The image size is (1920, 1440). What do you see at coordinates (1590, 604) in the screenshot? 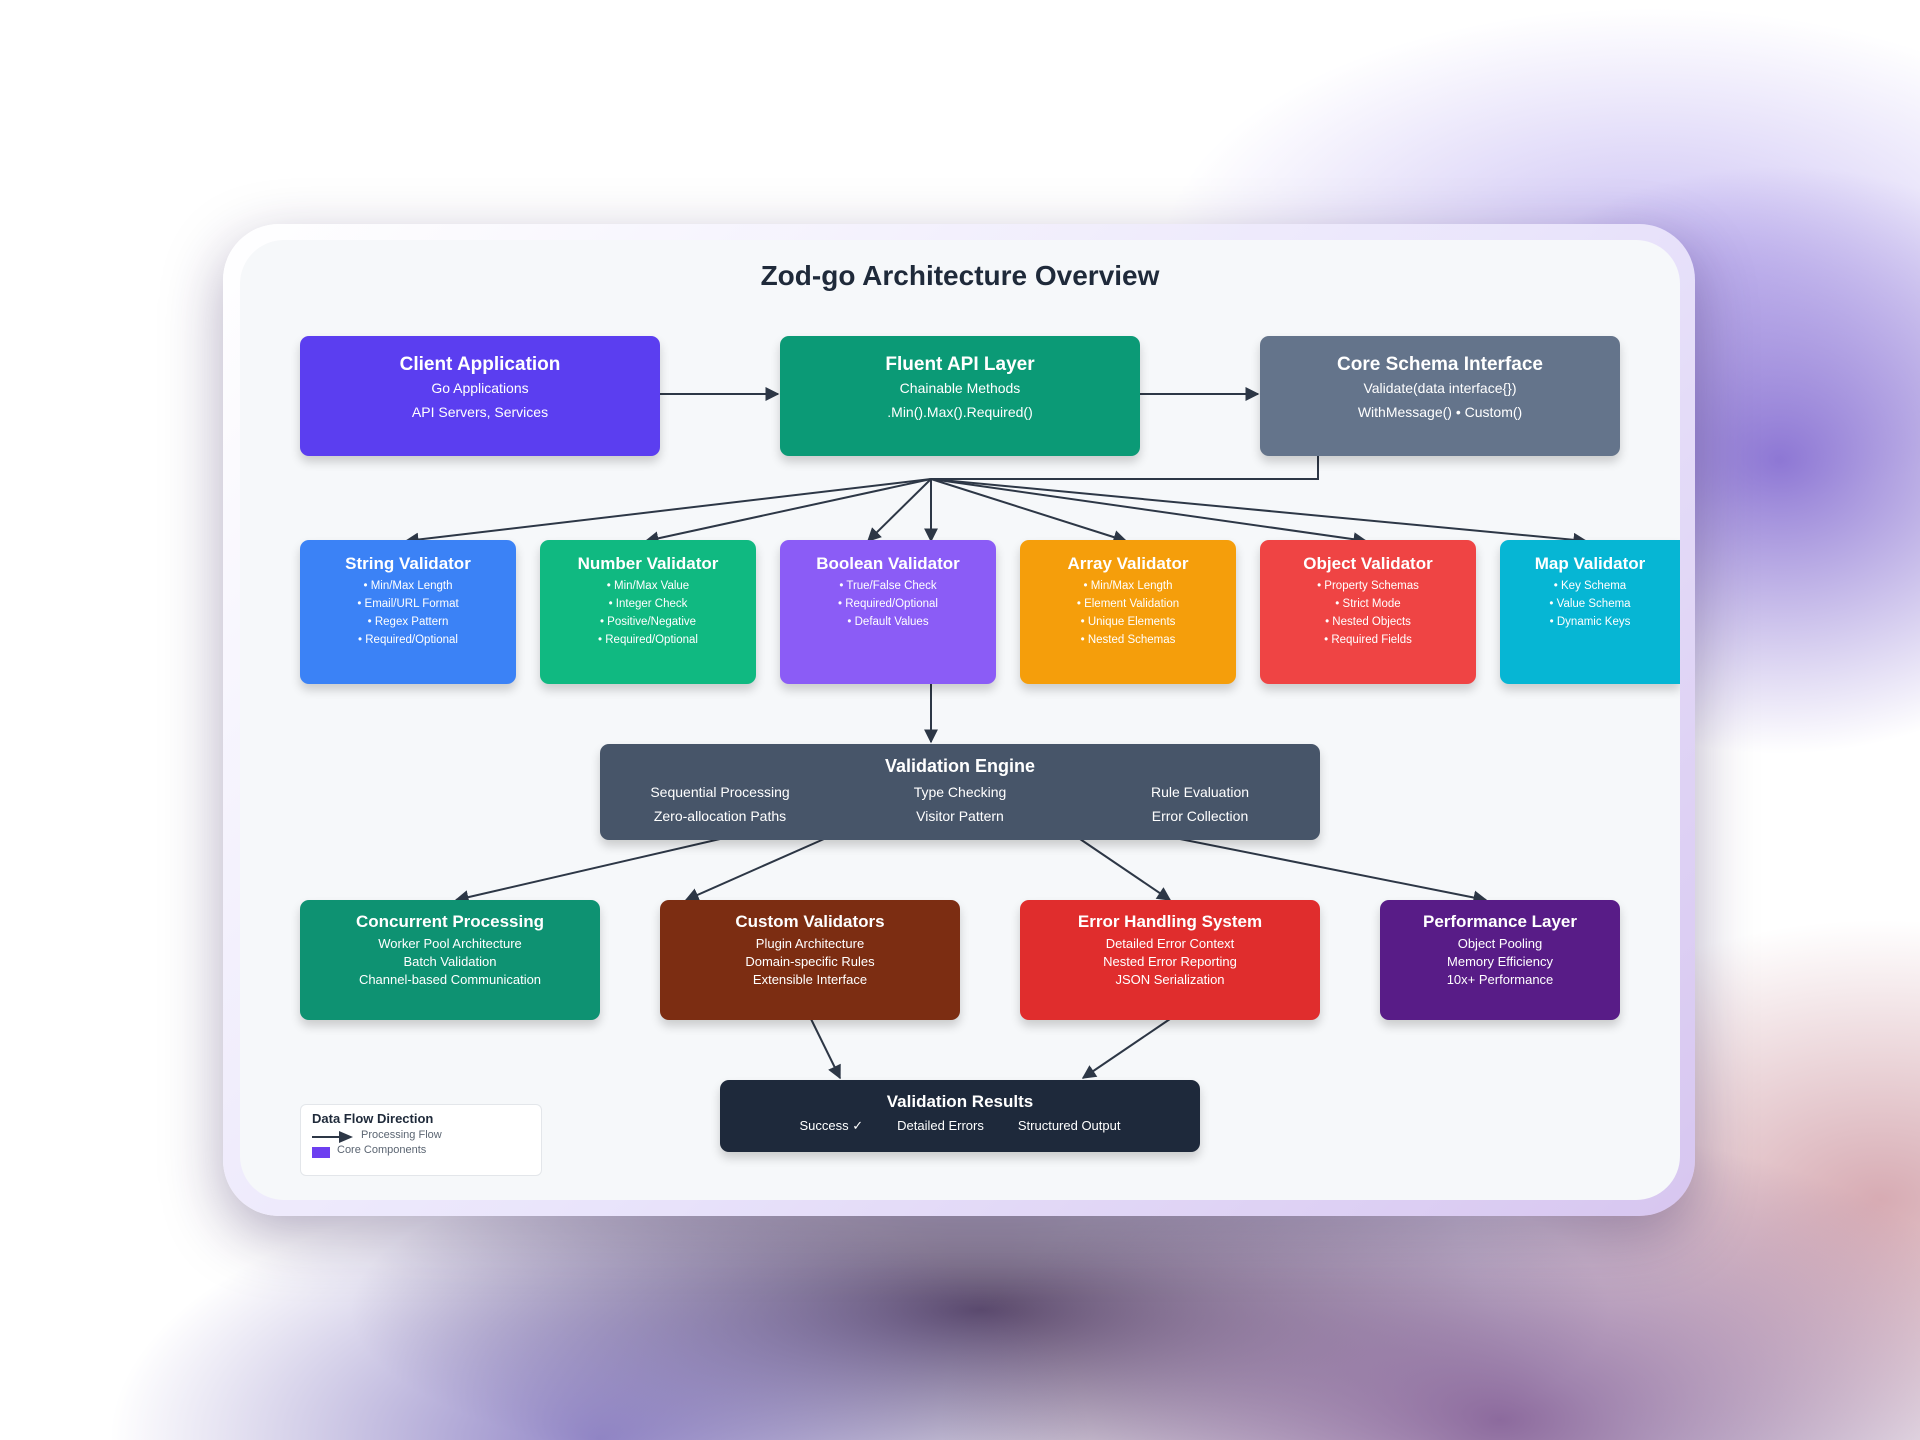
I see `node-line: • Value Schema` at bounding box center [1590, 604].